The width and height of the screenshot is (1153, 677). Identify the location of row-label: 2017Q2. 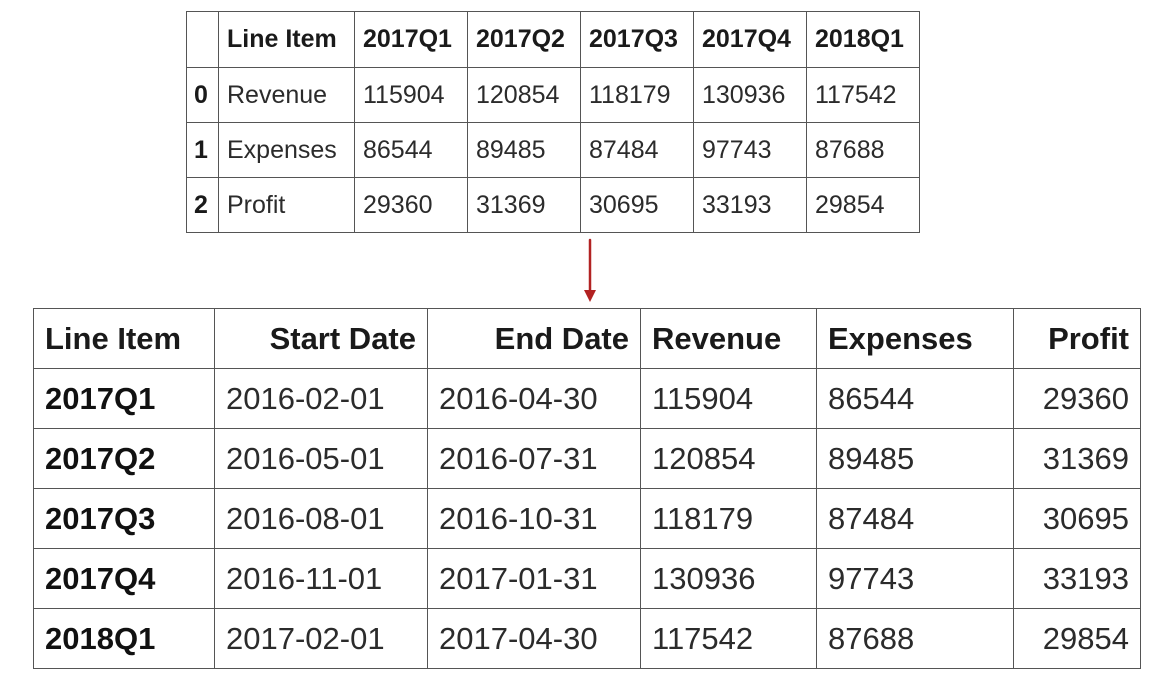
(124, 458).